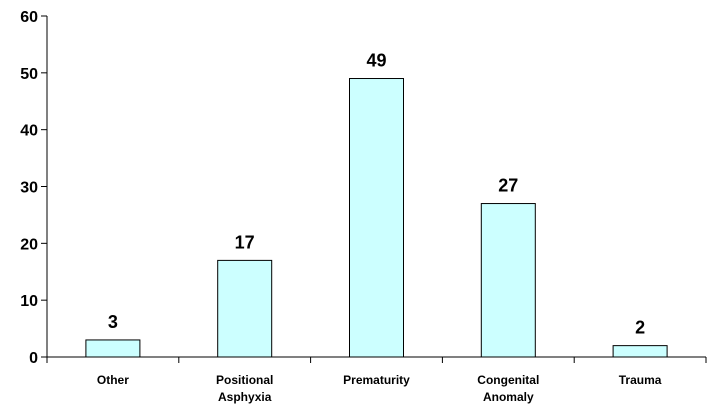 The width and height of the screenshot is (710, 412). Describe the element at coordinates (245, 397) in the screenshot. I see `x-category-label: Asphyxia` at that location.